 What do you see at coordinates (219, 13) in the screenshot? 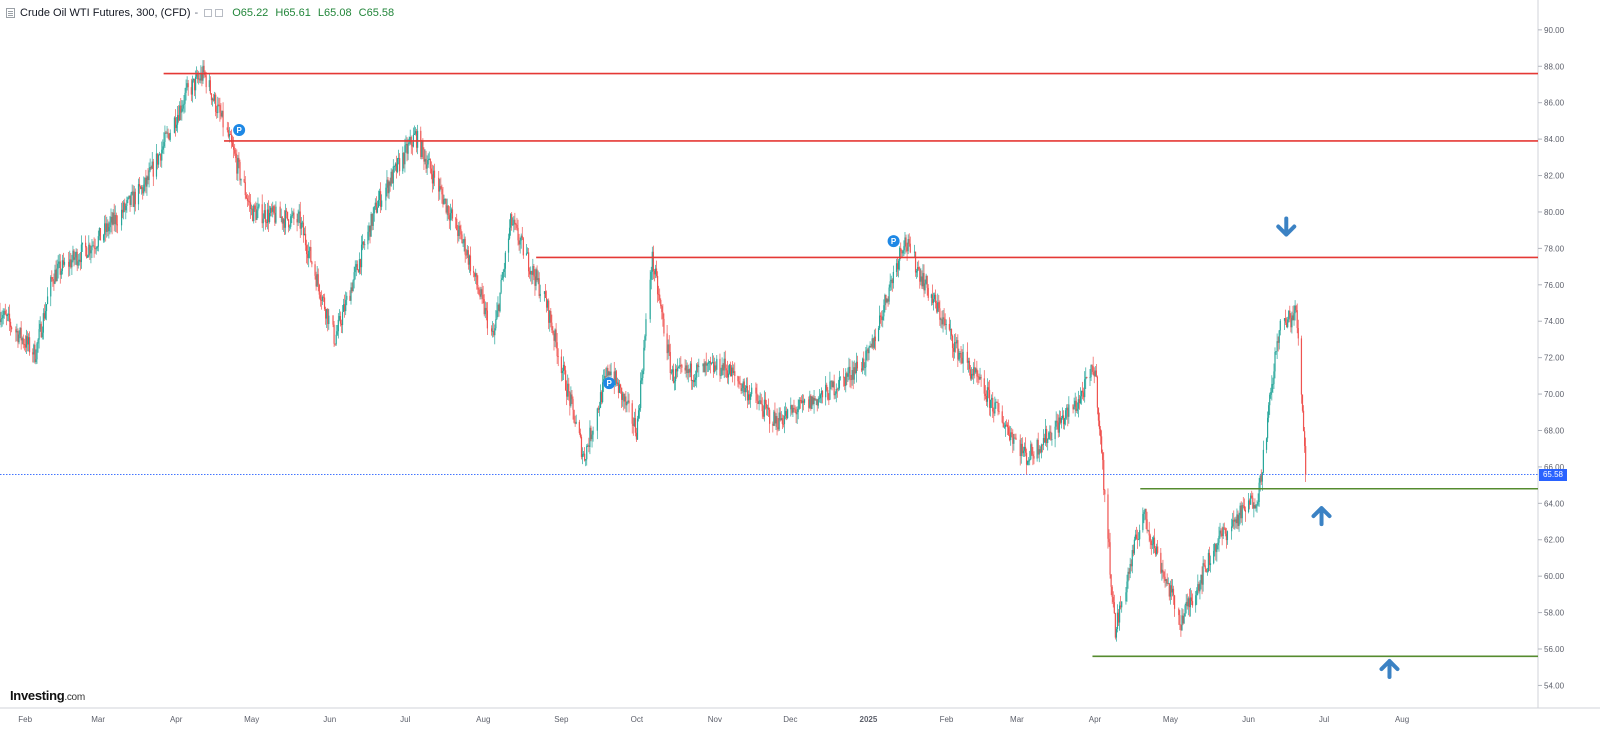
I see `visibility-box-icon` at bounding box center [219, 13].